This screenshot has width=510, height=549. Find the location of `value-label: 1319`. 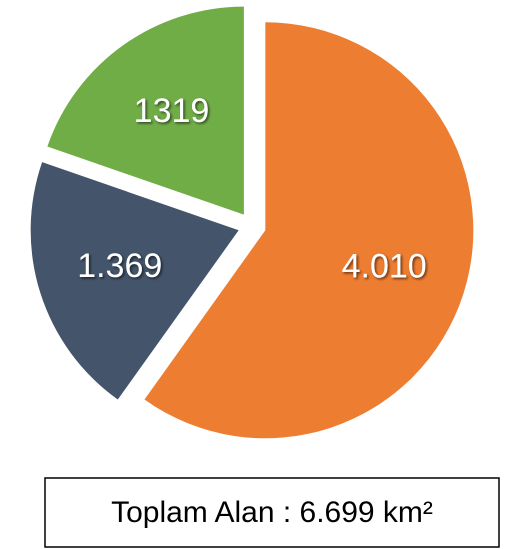

value-label: 1319 is located at coordinates (172, 111).